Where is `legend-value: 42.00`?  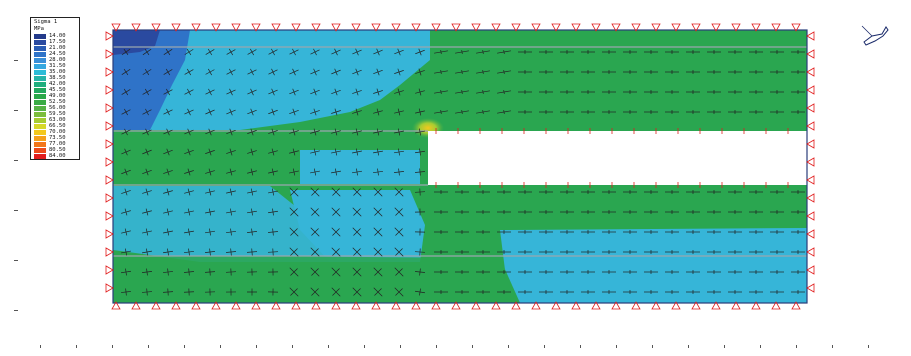 legend-value: 42.00 is located at coordinates (57, 84).